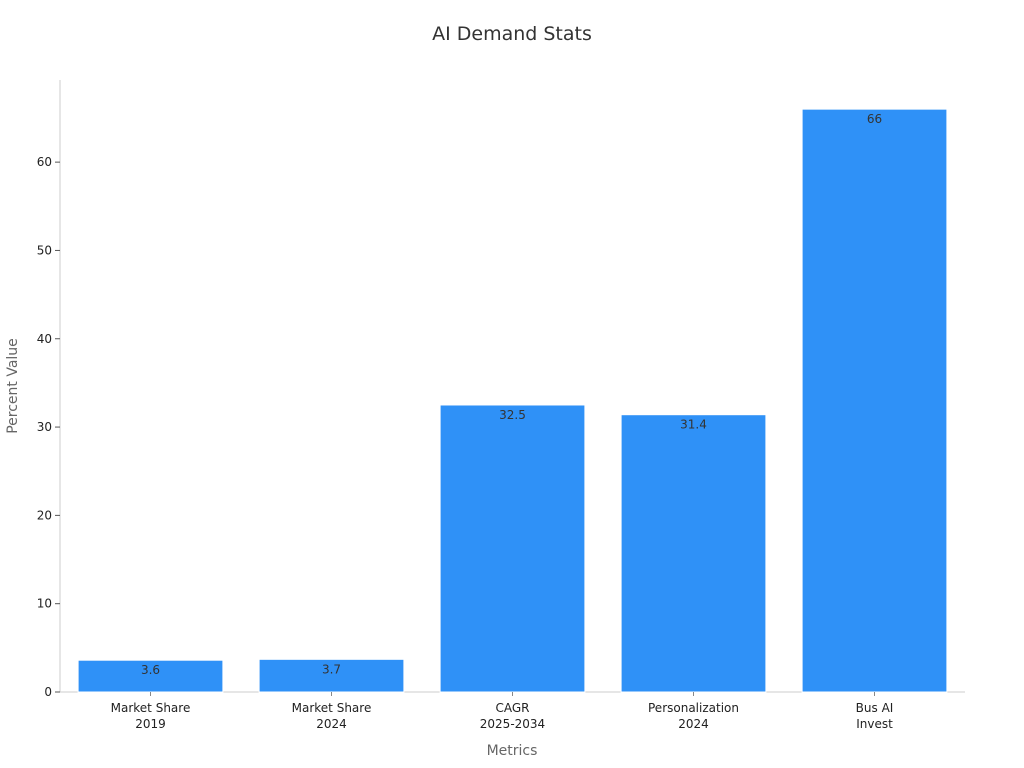 Image resolution: width=1024 pixels, height=768 pixels. I want to click on y-tick-label: 60, so click(44, 162).